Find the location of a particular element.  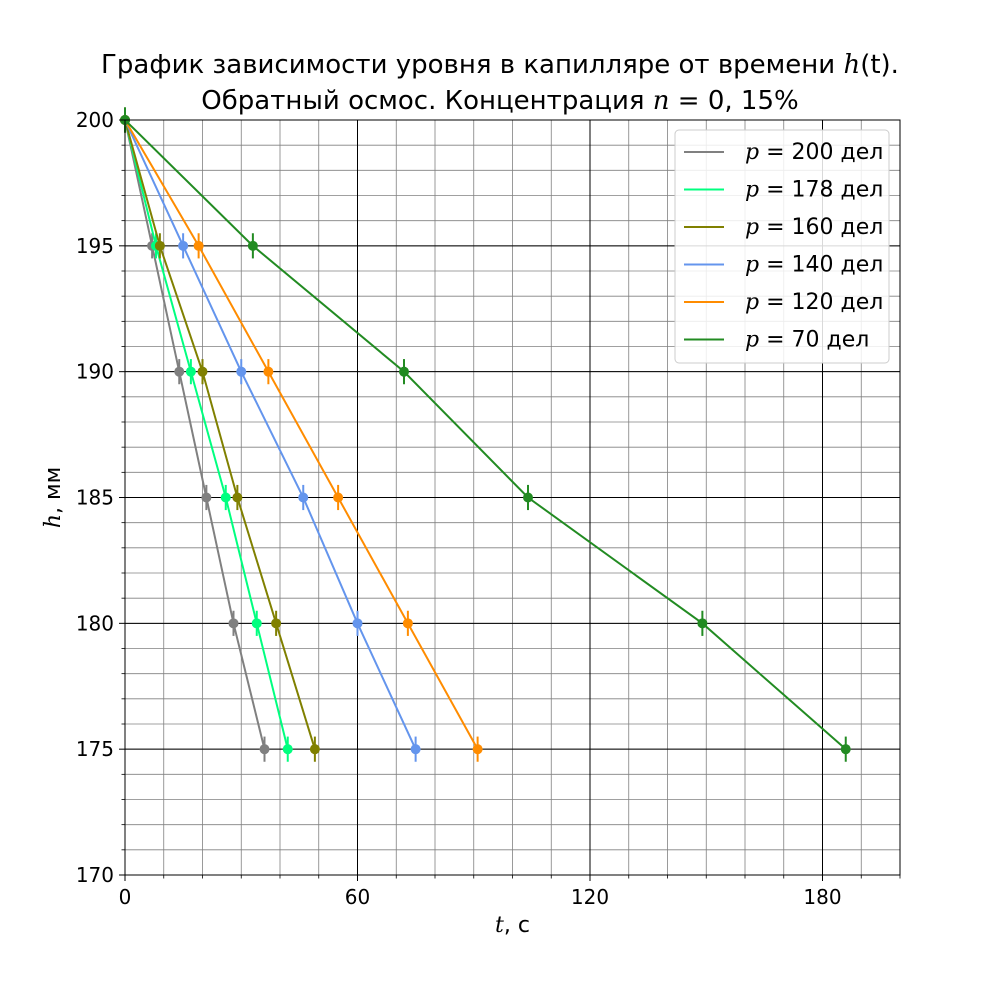

title-line-2-variable: n is located at coordinates (661, 101).